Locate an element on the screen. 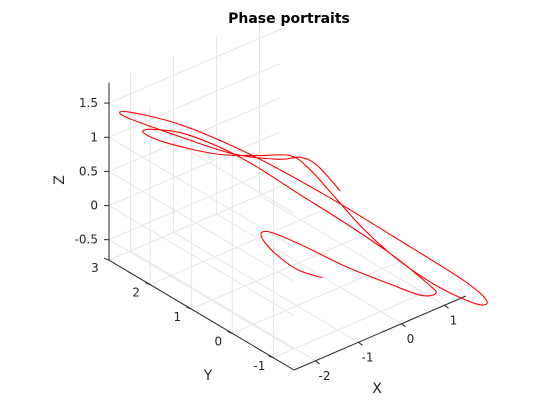 This screenshot has width=560, height=420. y-axis-line is located at coordinates (201, 315).